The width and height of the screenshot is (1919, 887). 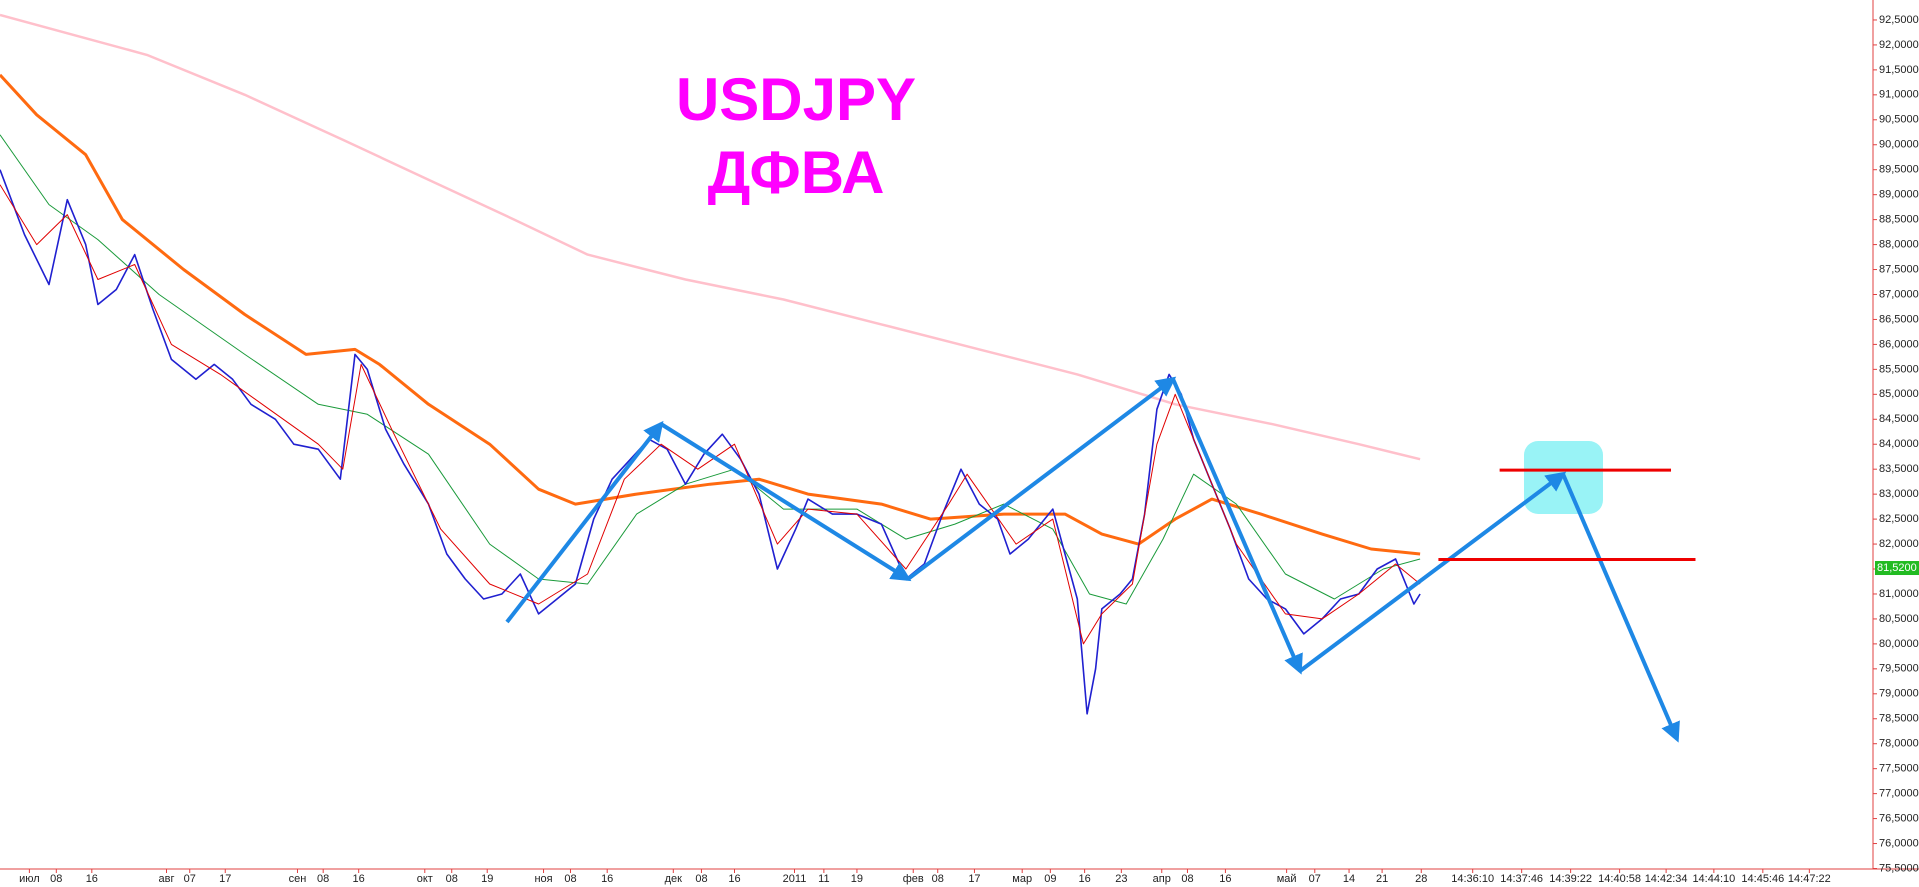 What do you see at coordinates (1899, 594) in the screenshot?
I see `y-tick-label: 81,0000` at bounding box center [1899, 594].